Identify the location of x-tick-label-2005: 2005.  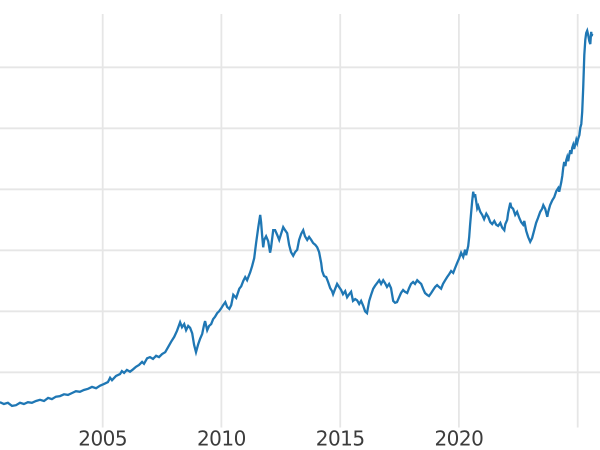
(102, 438).